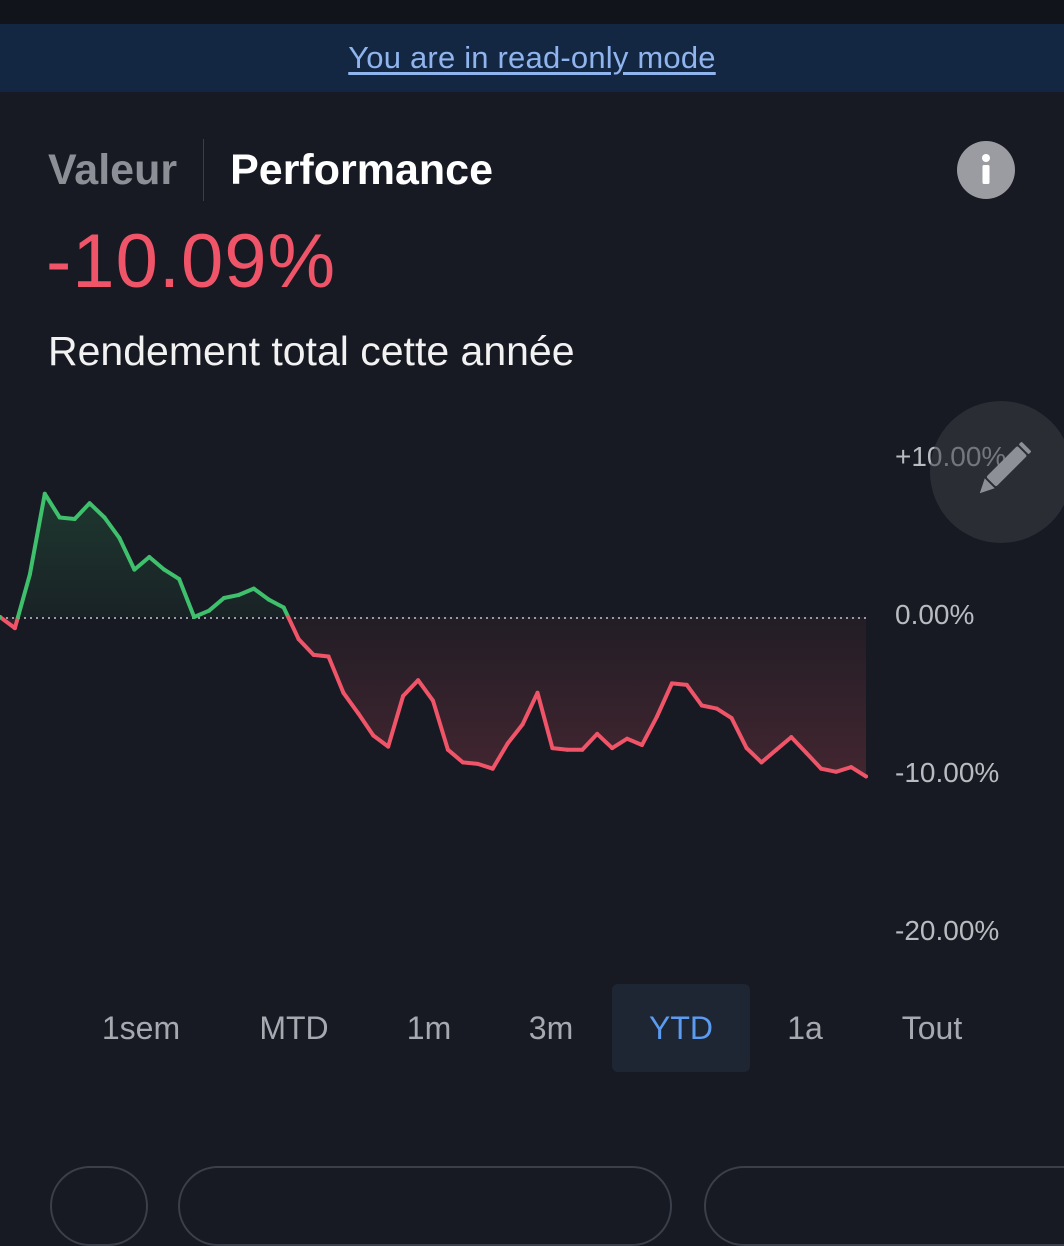  I want to click on negative-area, so click(577, 697).